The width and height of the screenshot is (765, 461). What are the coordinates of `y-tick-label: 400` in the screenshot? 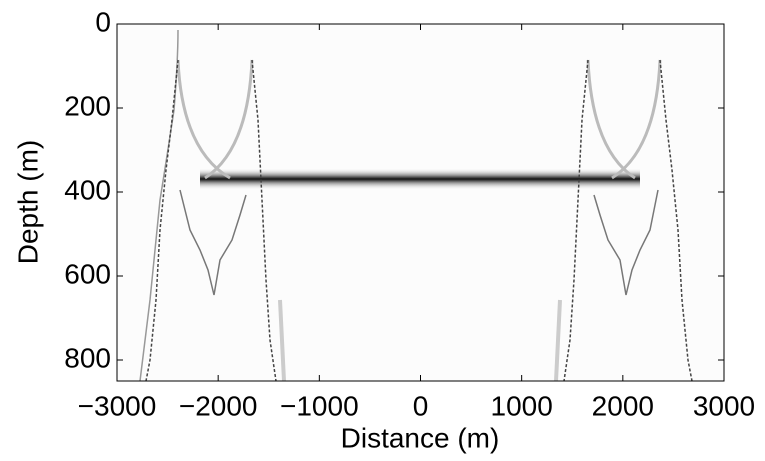 It's located at (87, 189).